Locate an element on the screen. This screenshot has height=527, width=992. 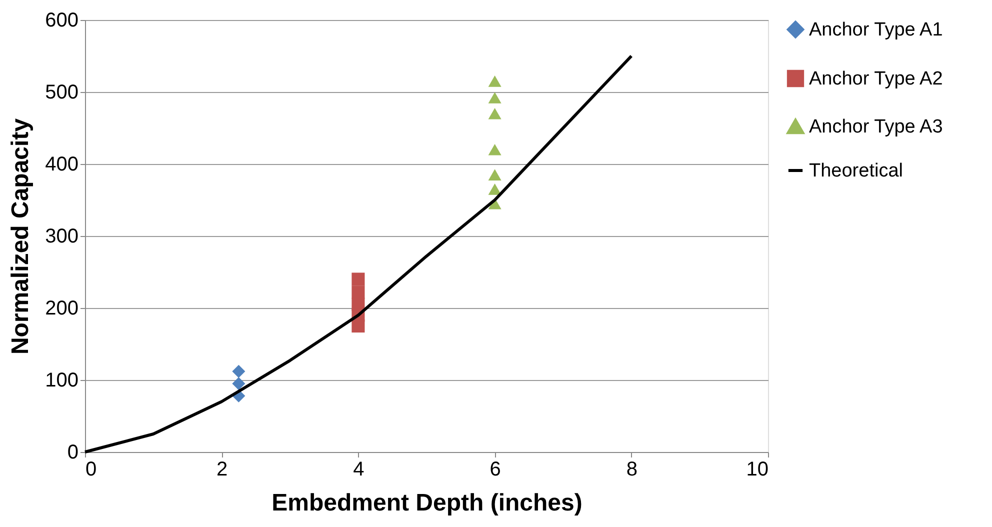
y-tick-label: 100 is located at coordinates (61, 381).